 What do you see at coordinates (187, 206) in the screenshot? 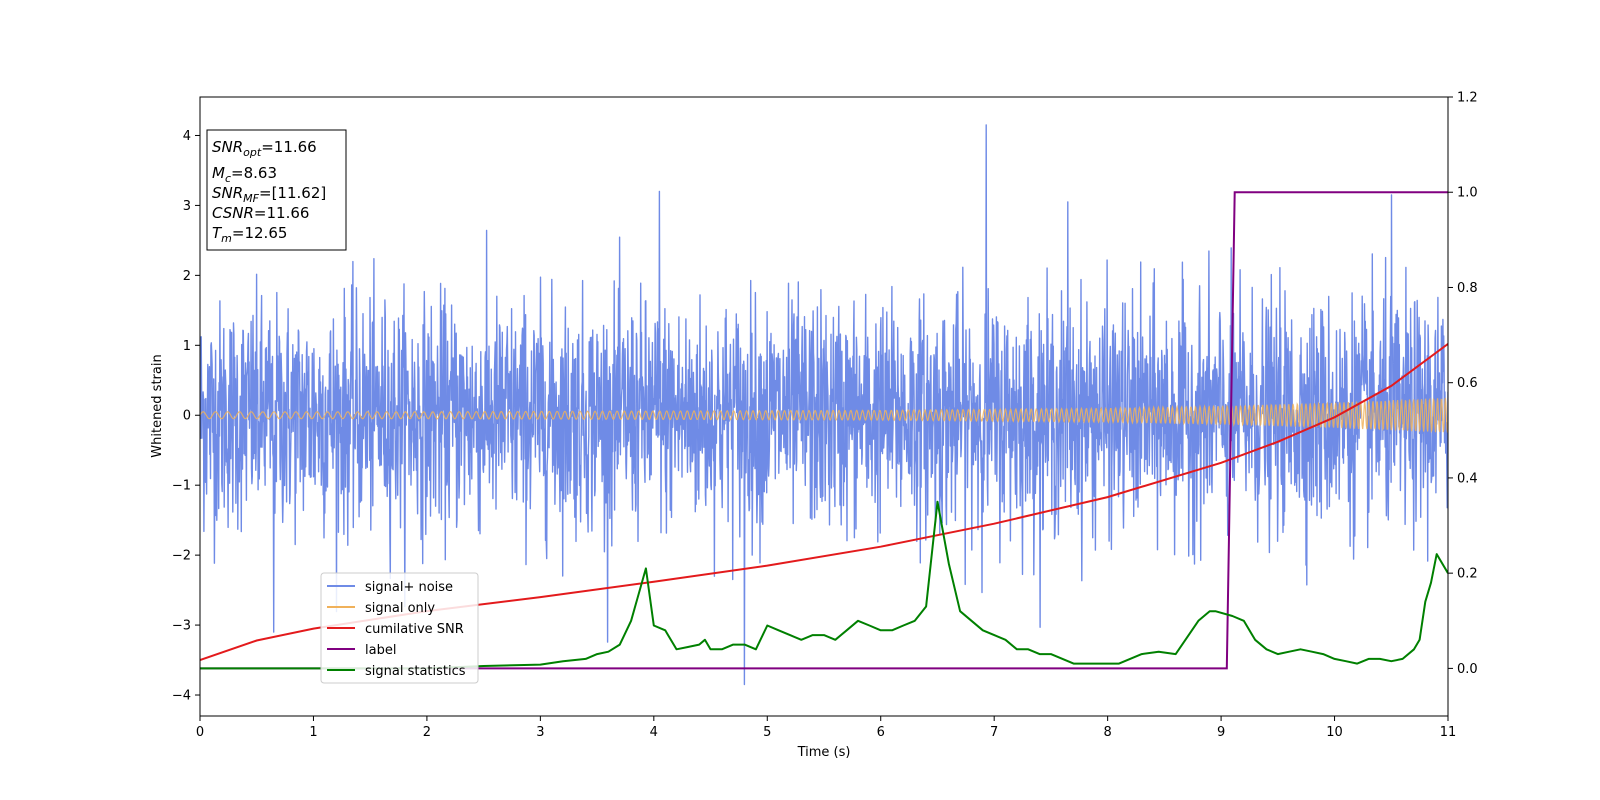
I see `y-tick-label: 3` at bounding box center [187, 206].